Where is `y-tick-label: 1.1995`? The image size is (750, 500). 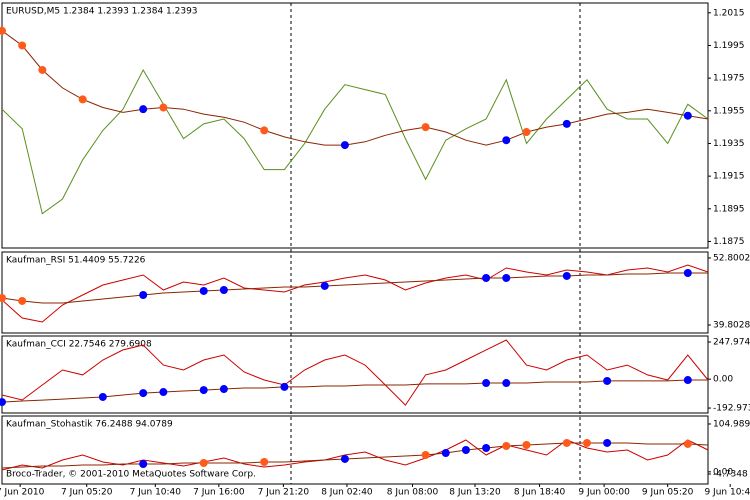
y-tick-label: 1.1995 is located at coordinates (729, 46).